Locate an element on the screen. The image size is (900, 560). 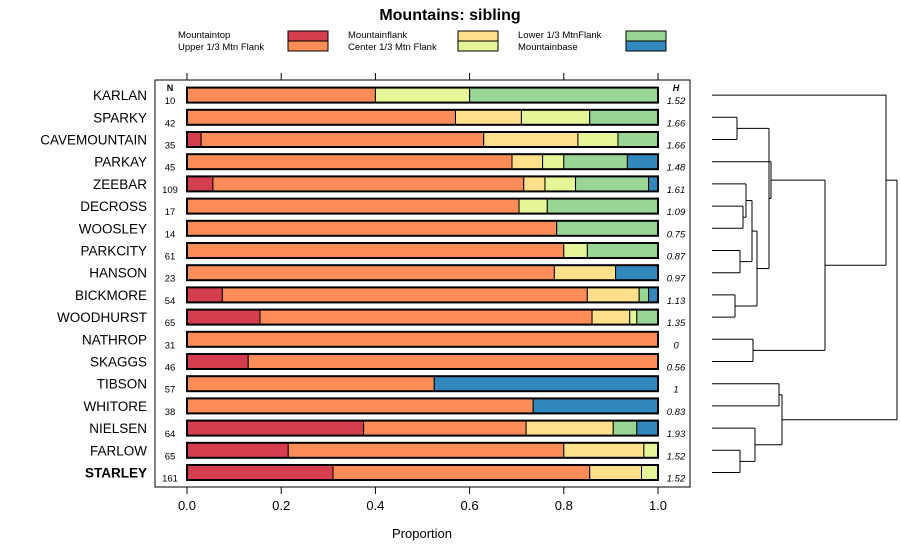
x-tick-label-2: 0.4 is located at coordinates (375, 505).